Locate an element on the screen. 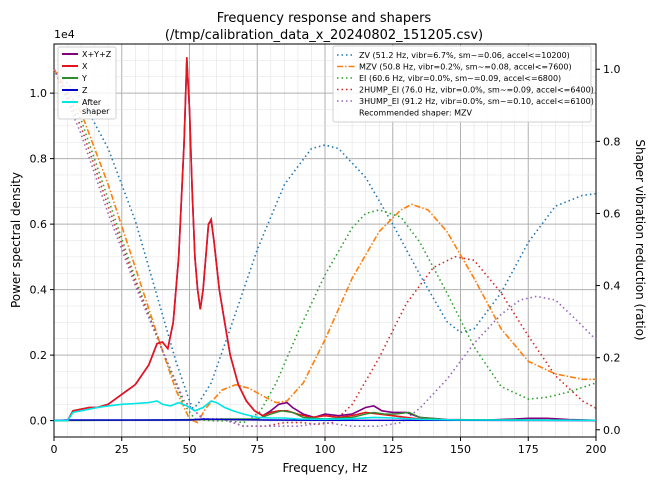  legend-label: After shaper is located at coordinates (96, 107).